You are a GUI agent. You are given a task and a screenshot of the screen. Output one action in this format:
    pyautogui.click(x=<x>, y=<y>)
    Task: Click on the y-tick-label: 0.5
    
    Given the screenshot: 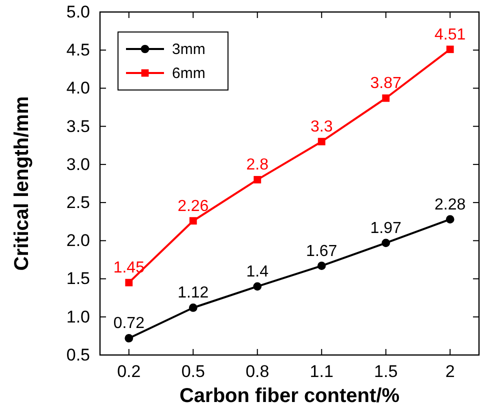 What is the action you would take?
    pyautogui.click(x=78, y=354)
    